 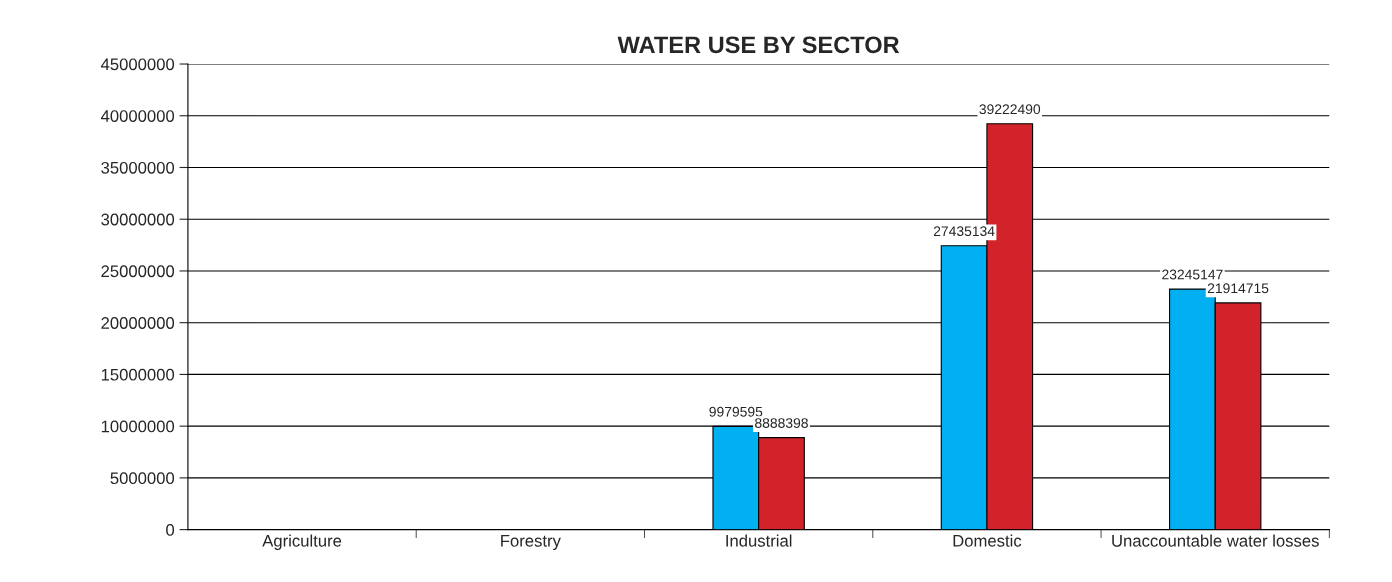 I want to click on data-label: 21914715, so click(x=1238, y=288).